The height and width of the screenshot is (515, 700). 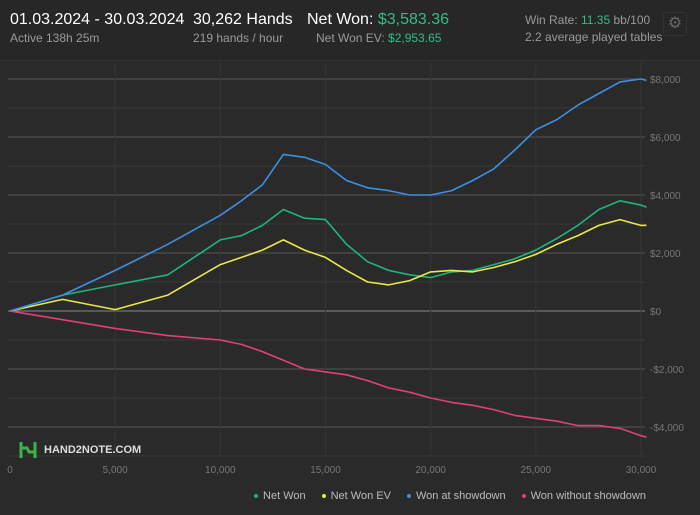 I want to click on x-tick-label: 30,000, so click(x=641, y=470).